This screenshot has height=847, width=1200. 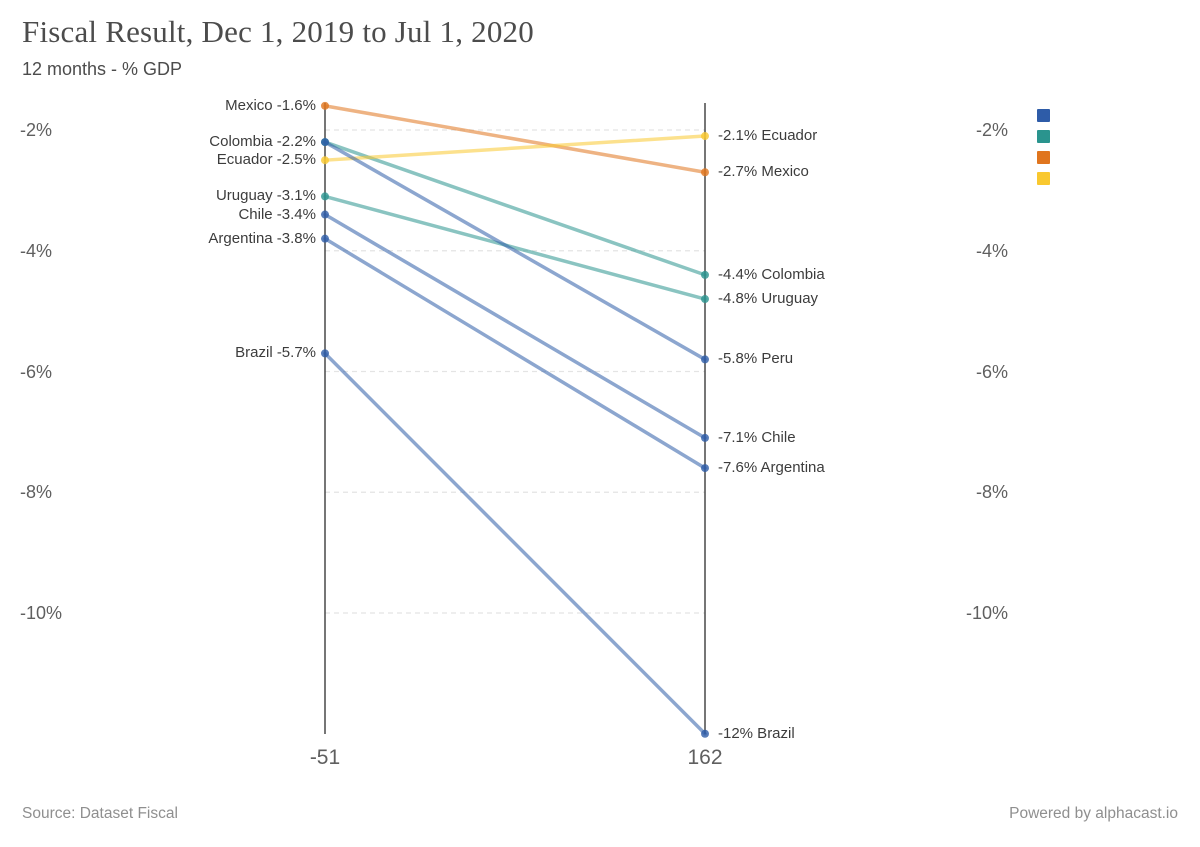 What do you see at coordinates (1043, 147) in the screenshot?
I see `chart-legend` at bounding box center [1043, 147].